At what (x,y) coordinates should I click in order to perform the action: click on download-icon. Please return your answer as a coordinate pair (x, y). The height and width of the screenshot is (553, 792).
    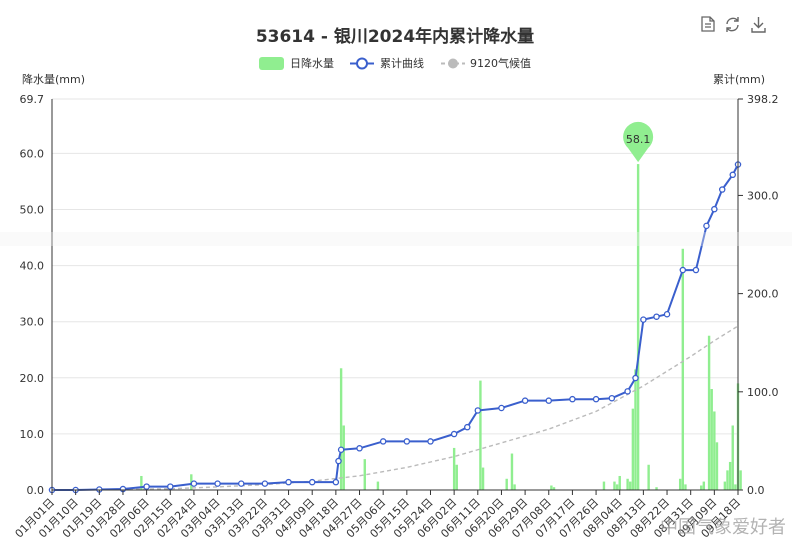
    Looking at the image, I should click on (758, 24).